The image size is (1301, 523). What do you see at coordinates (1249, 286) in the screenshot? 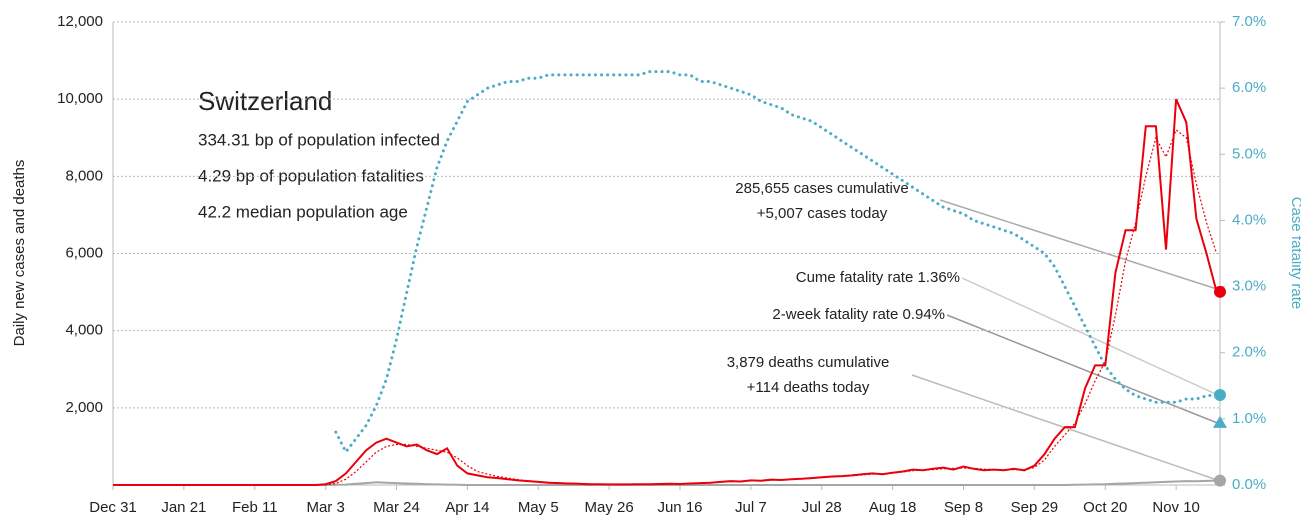
I see `y2-tick-label: 3.0%` at bounding box center [1249, 286].